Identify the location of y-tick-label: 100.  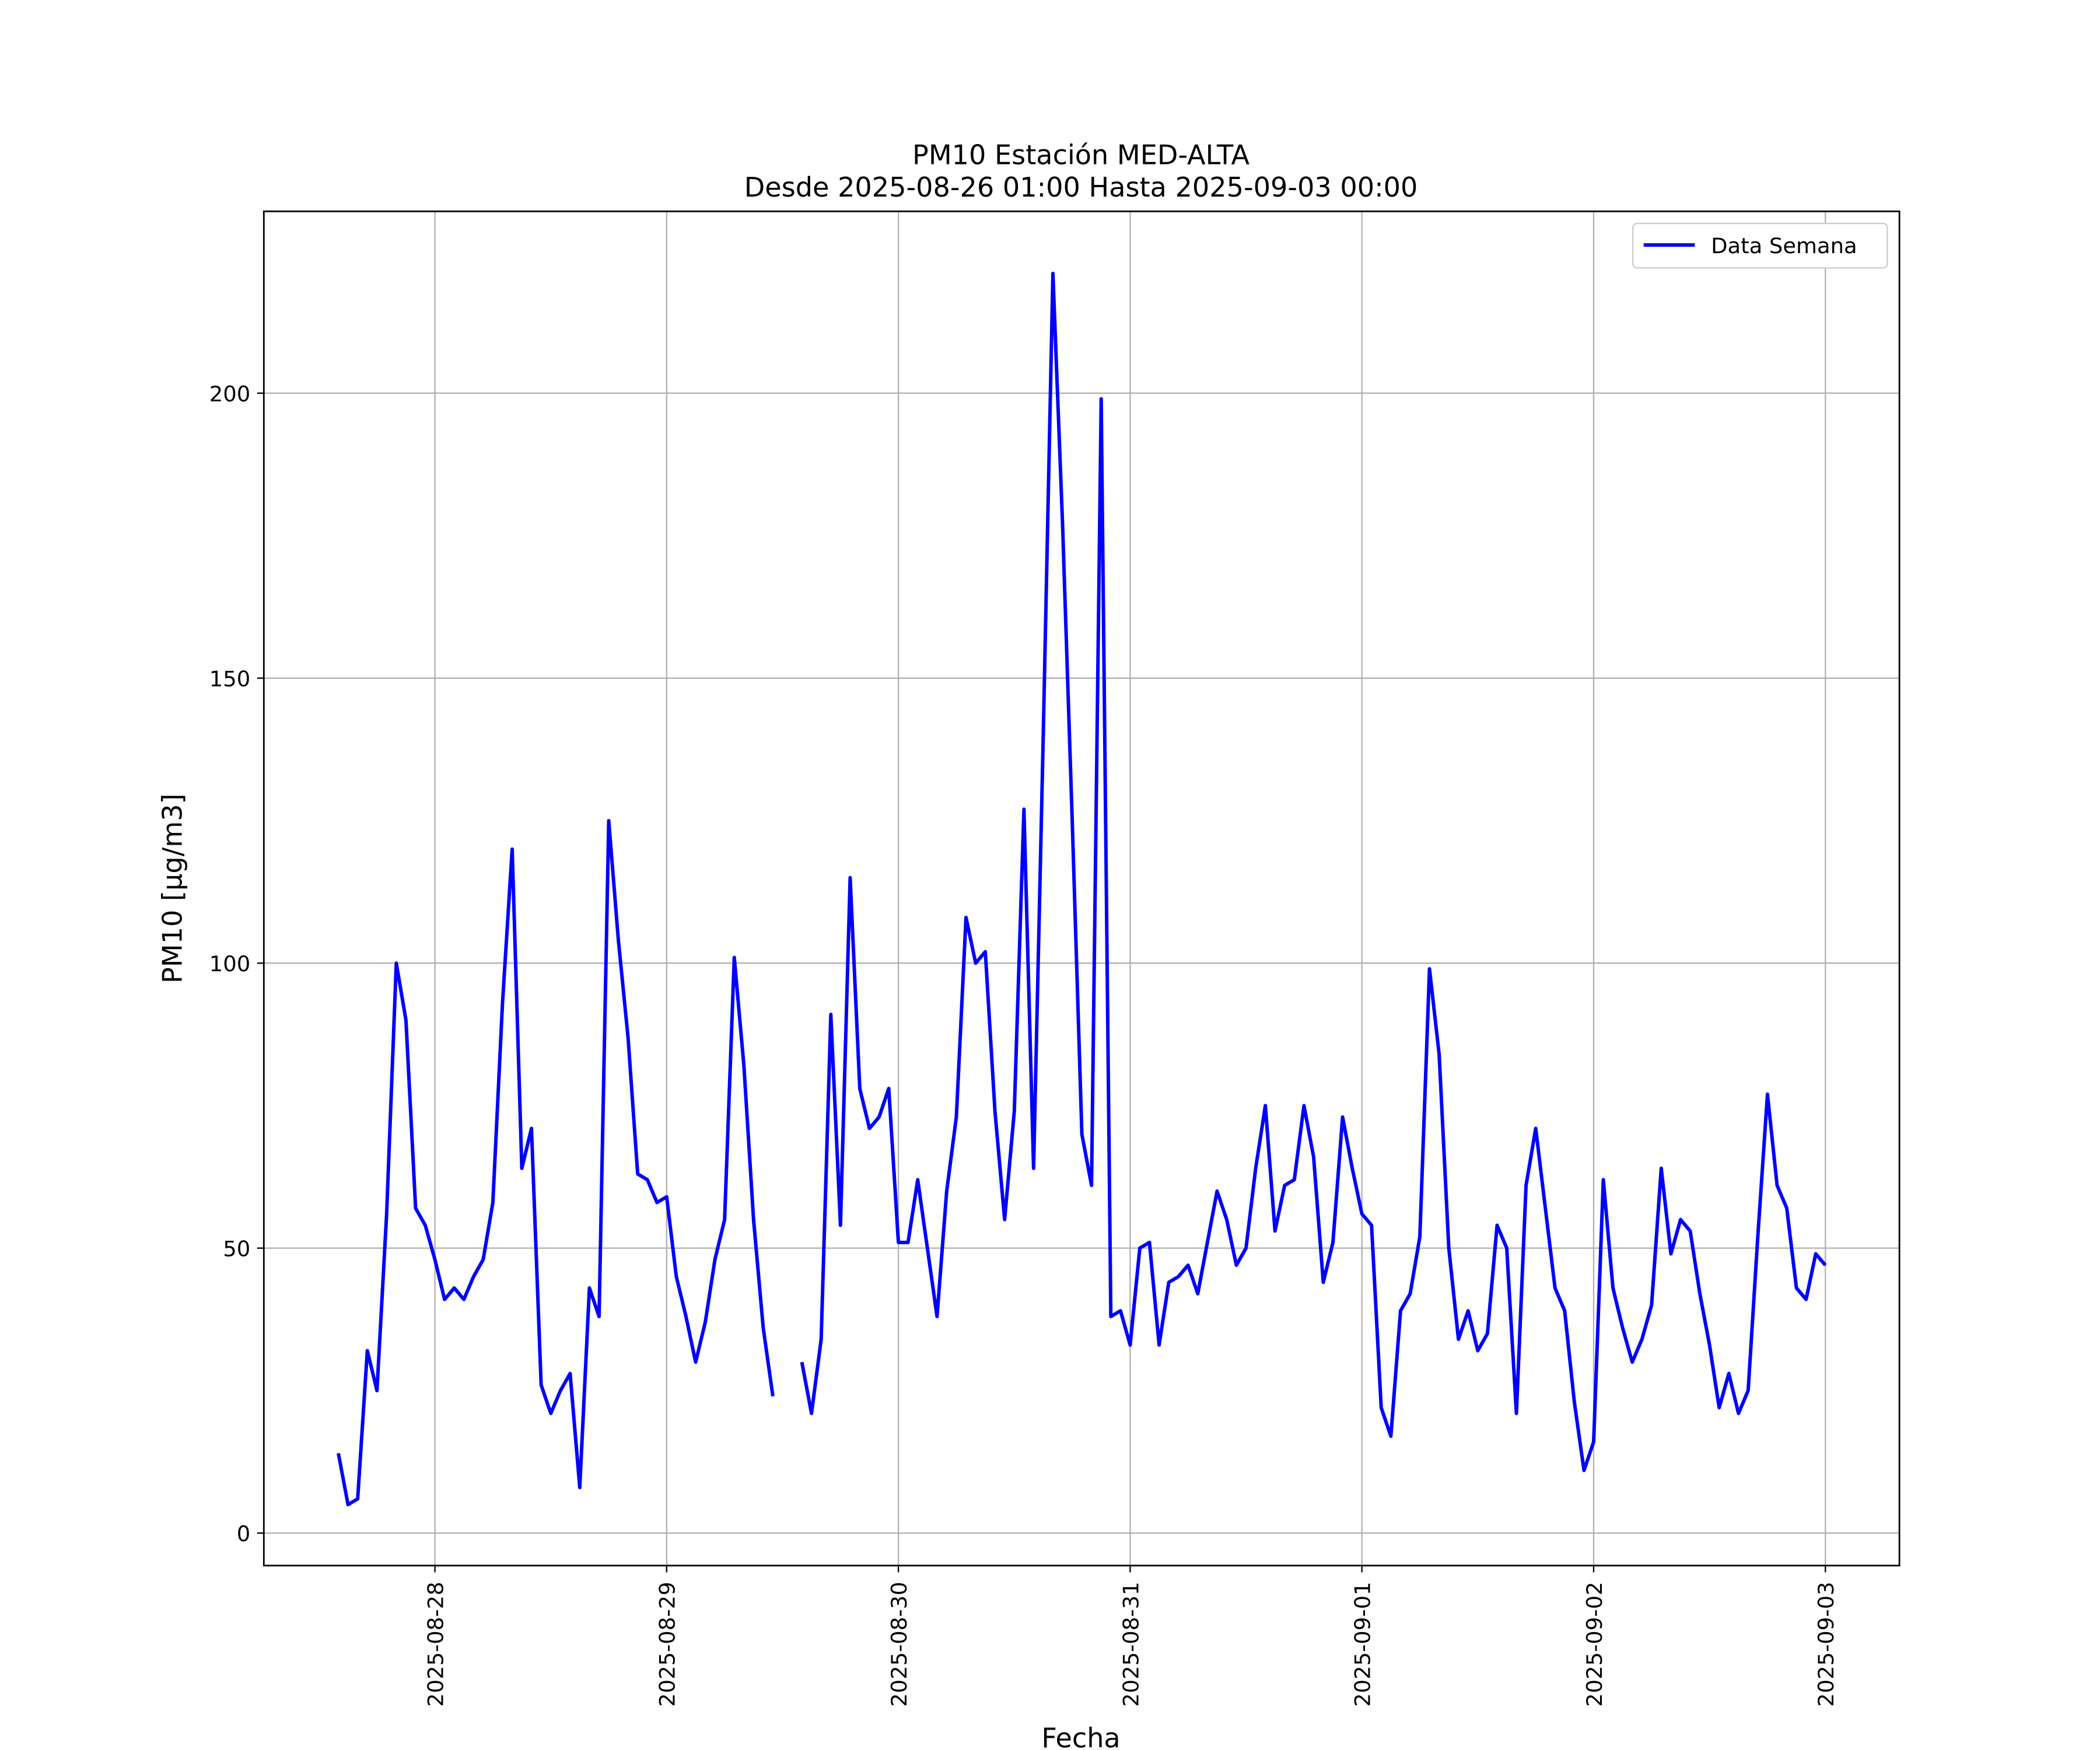
(229, 964).